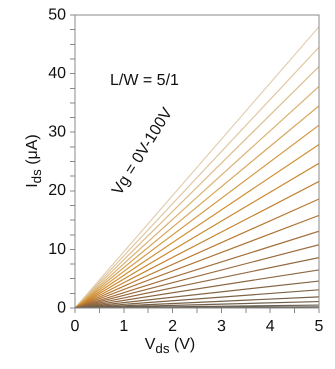 This screenshot has height=369, width=335. What do you see at coordinates (57, 73) in the screenshot?
I see `y-tick-label: 40` at bounding box center [57, 73].